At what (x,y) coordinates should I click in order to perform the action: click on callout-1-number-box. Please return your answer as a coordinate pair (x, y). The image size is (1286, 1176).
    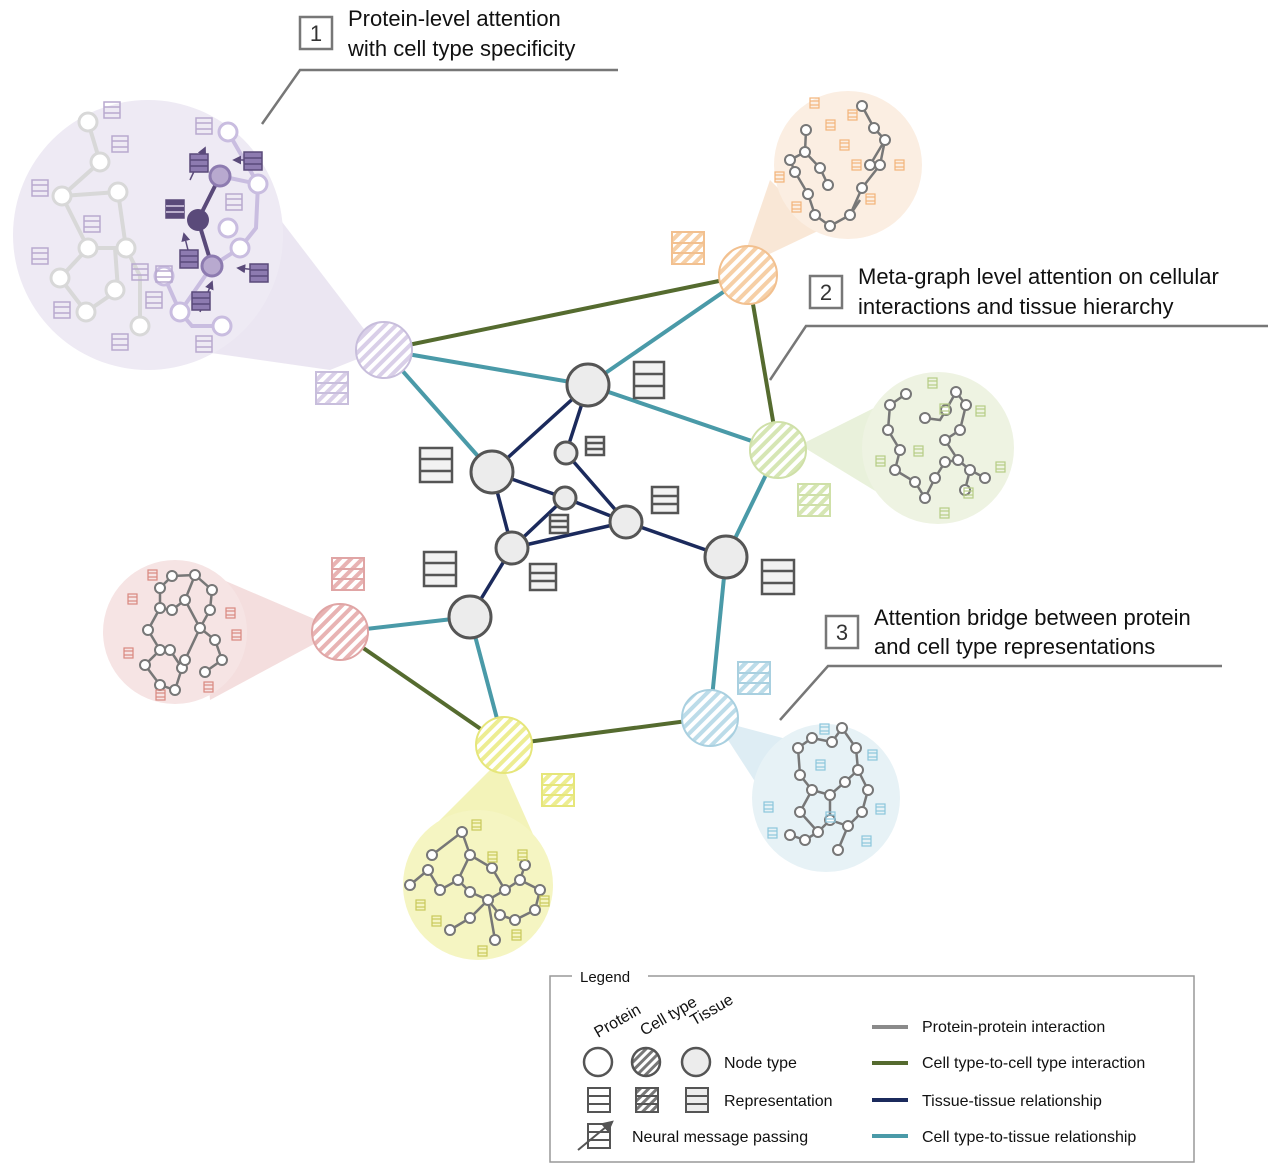
    Looking at the image, I should click on (316, 33).